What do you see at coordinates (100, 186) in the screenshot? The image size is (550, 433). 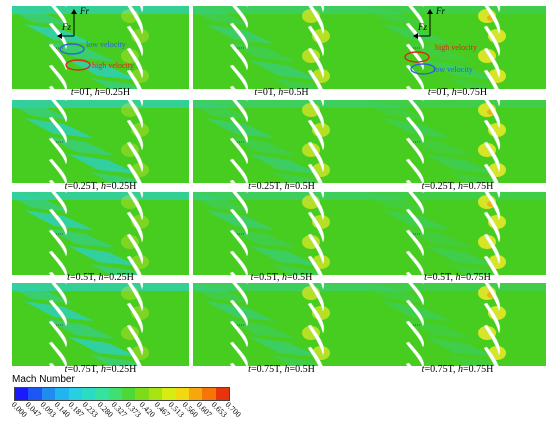 I see `panel-caption: t=0.25T, h=0.25H` at bounding box center [100, 186].